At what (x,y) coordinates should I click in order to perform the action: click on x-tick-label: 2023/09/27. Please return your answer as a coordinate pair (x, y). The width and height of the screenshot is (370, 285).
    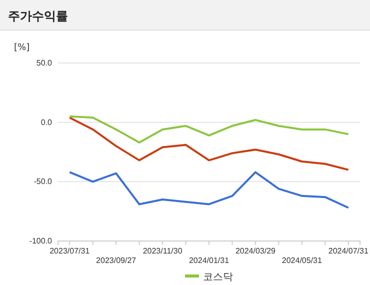
    Looking at the image, I should click on (116, 261).